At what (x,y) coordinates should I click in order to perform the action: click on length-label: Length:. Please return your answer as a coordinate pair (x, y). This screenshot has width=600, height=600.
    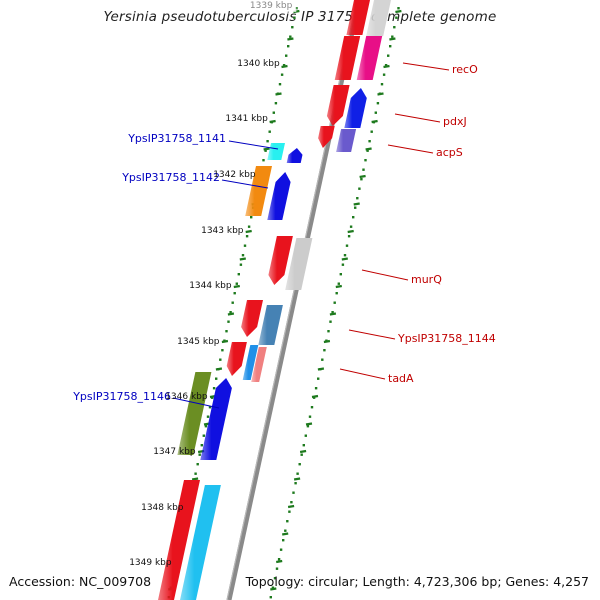
    Looking at the image, I should click on (386, 581).